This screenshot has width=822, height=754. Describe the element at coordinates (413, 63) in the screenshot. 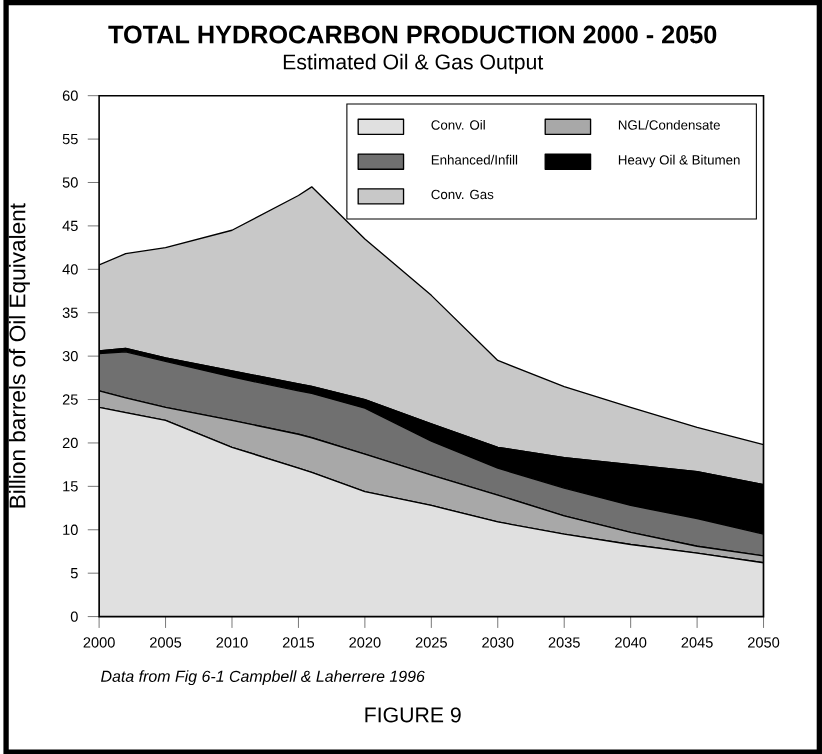

I see `chart-subtitle: Estimated Oil & Gas Output` at that location.